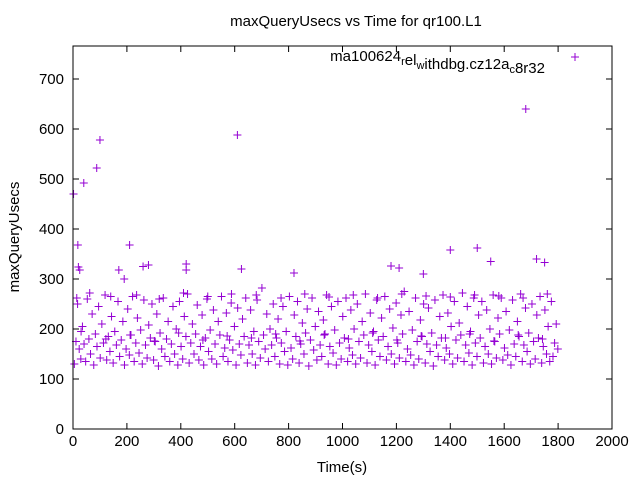  I want to click on x-tick-label: 1000, so click(342, 441).